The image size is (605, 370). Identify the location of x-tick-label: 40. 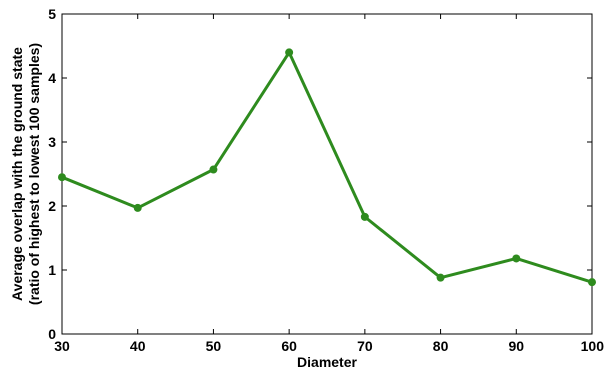
(138, 346).